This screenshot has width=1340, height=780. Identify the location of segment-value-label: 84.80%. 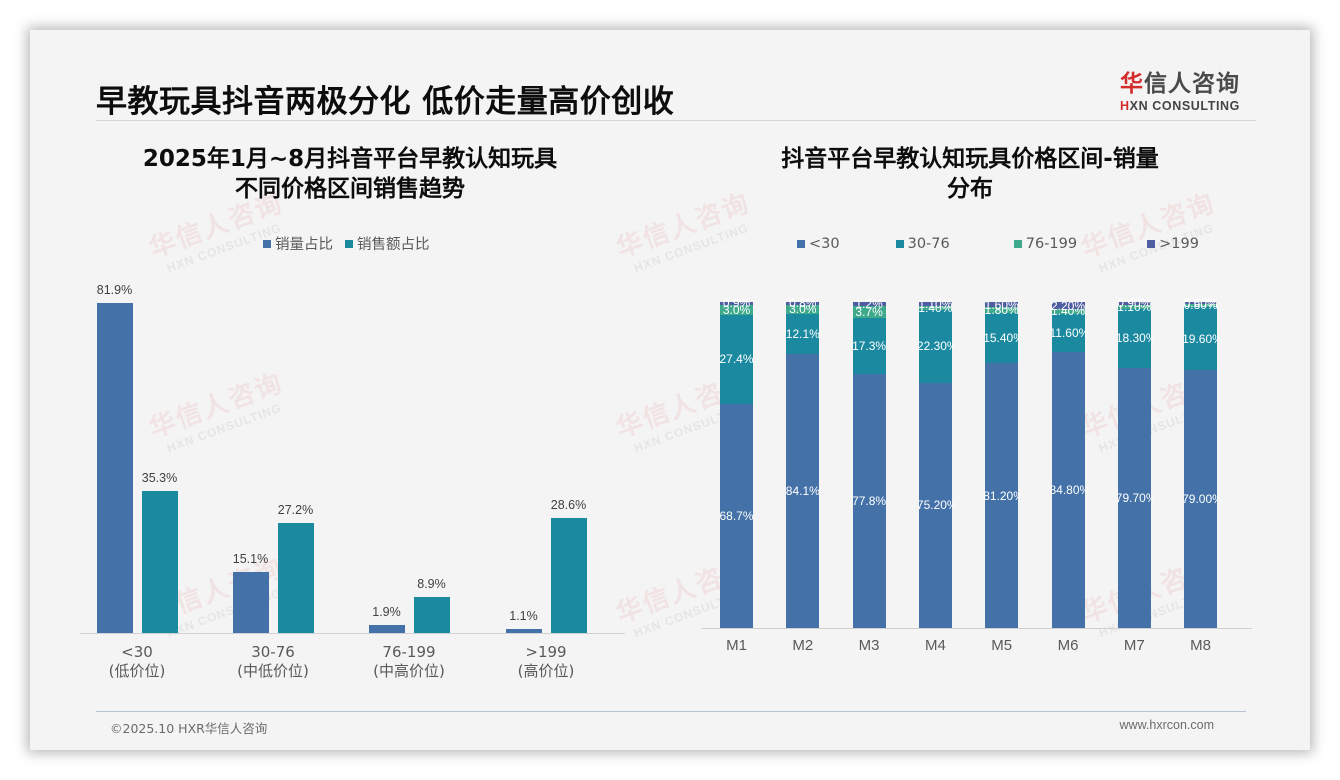
(1068, 489).